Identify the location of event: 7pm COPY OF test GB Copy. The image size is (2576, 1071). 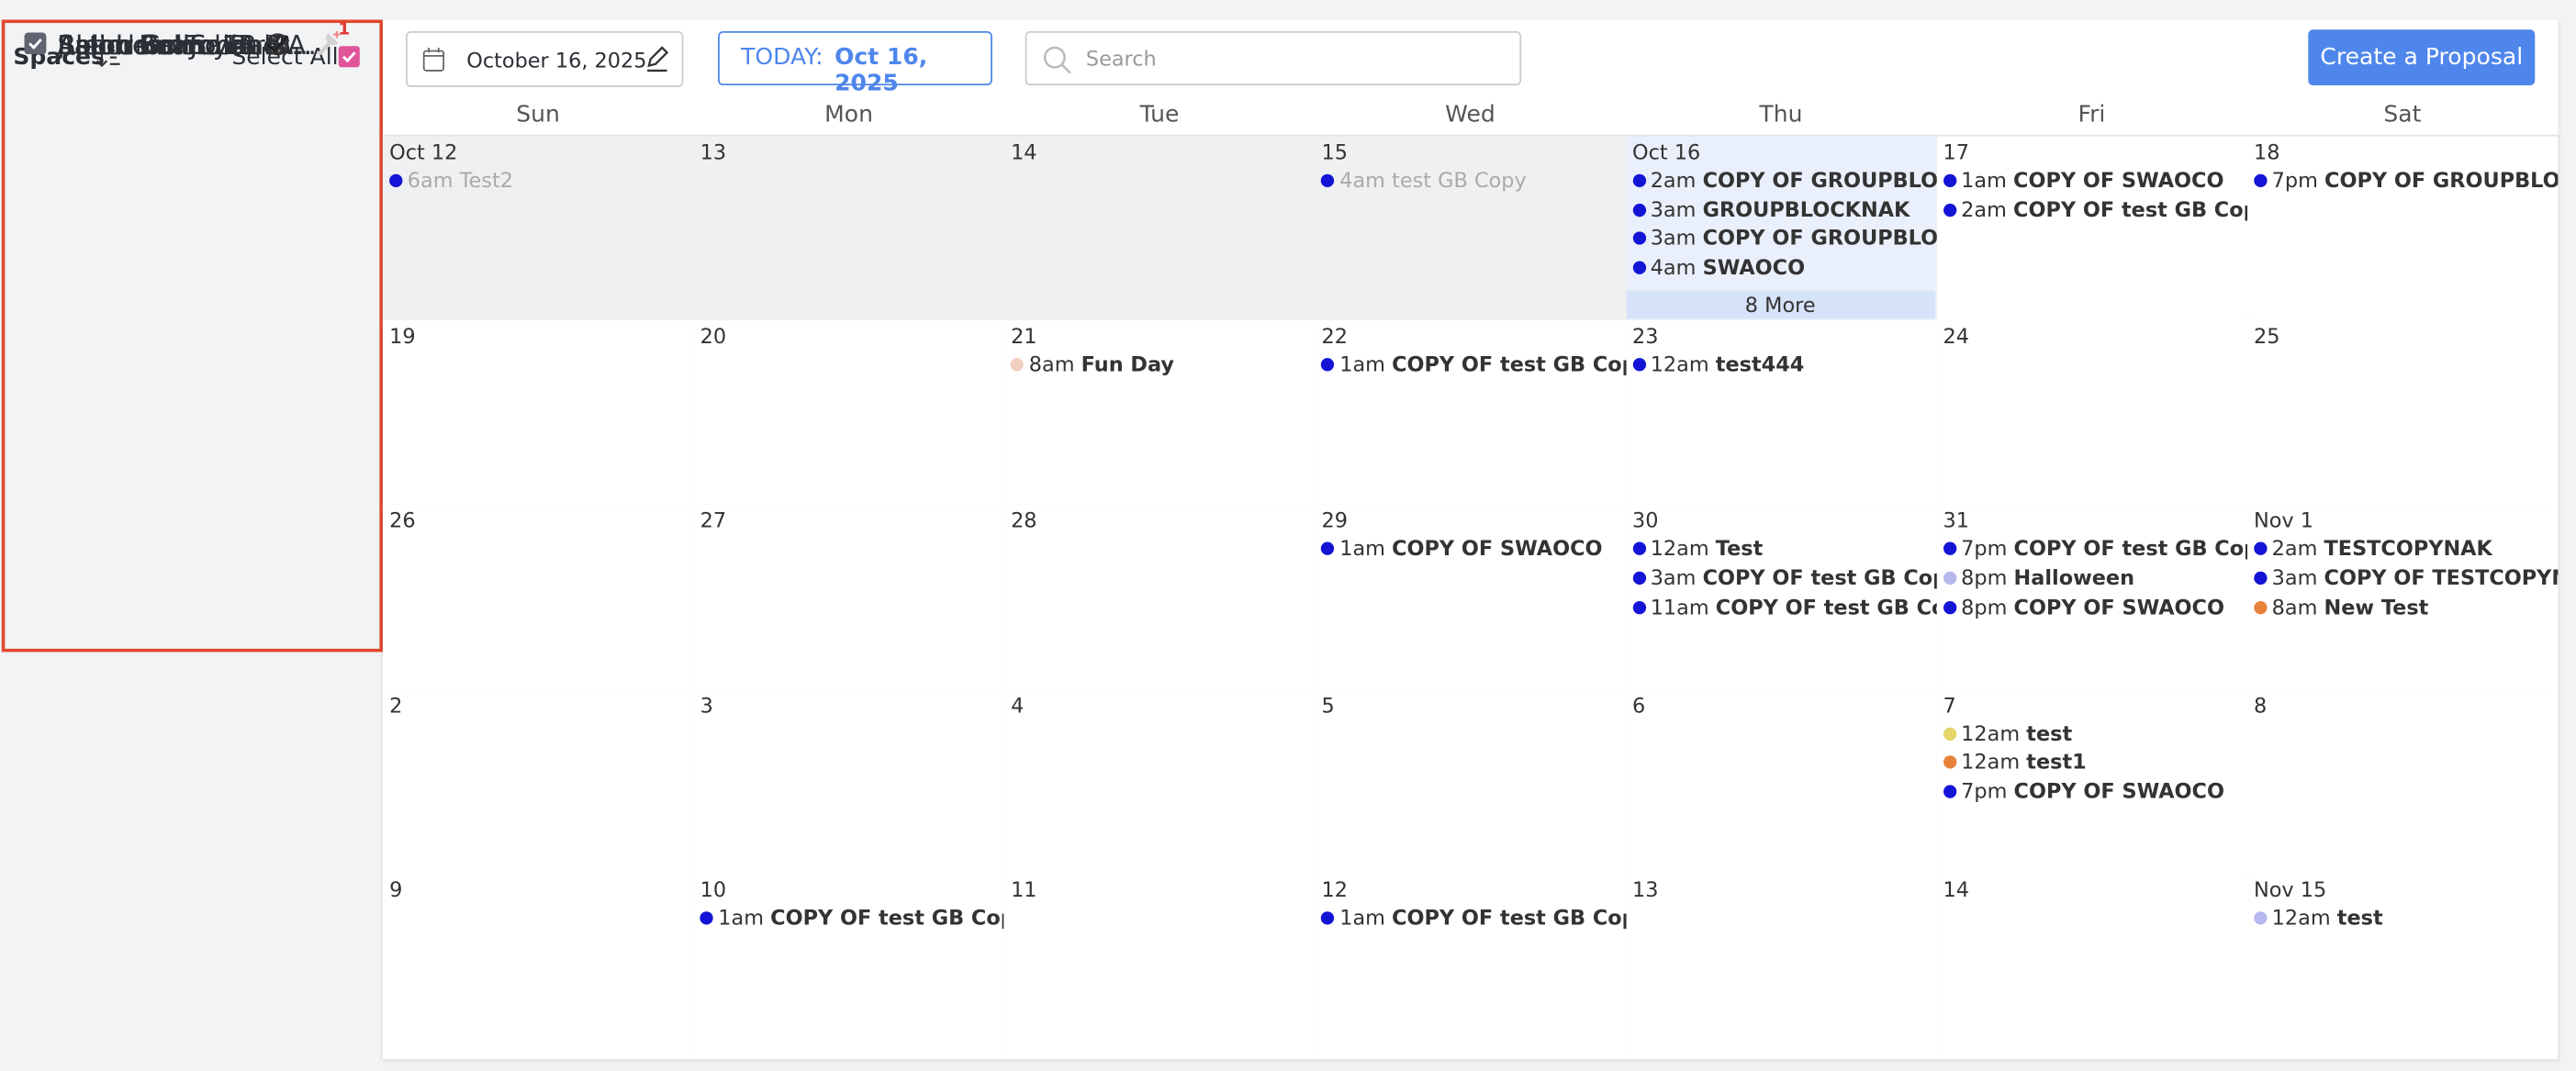
(2095, 548).